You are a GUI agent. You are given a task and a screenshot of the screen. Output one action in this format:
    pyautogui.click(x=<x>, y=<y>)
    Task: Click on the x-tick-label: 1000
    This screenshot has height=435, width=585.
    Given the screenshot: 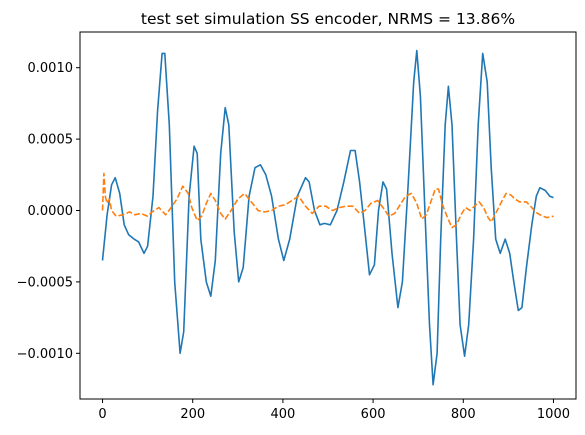 What is the action you would take?
    pyautogui.click(x=553, y=414)
    